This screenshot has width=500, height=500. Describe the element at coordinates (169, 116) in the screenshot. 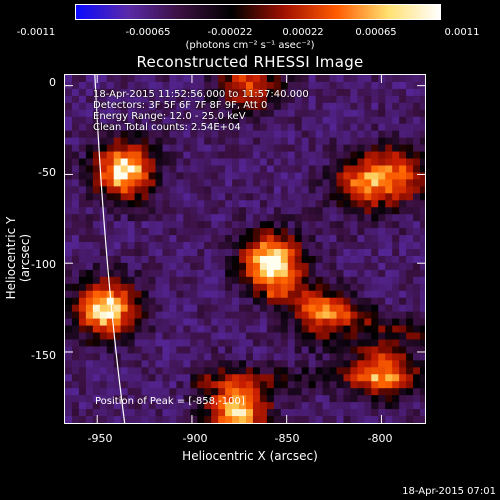

I see `energy-range-text: Energy Range: 12.0 - 25.0 keV` at that location.